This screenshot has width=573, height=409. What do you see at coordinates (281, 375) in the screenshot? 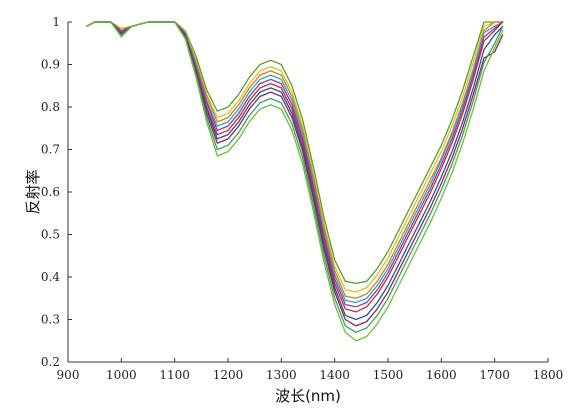
I see `x-tick-label: 1300` at bounding box center [281, 375].